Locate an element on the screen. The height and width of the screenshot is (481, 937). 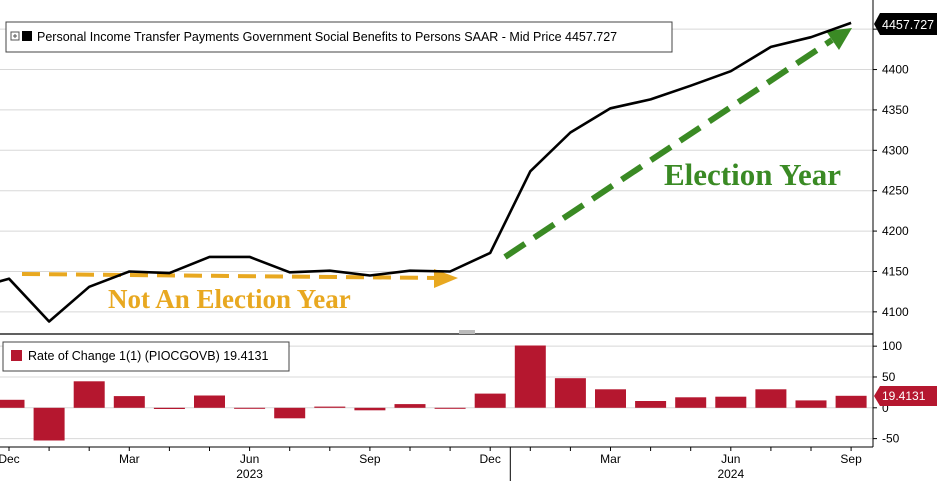
top-tick-label: 4250 is located at coordinates (895, 191).